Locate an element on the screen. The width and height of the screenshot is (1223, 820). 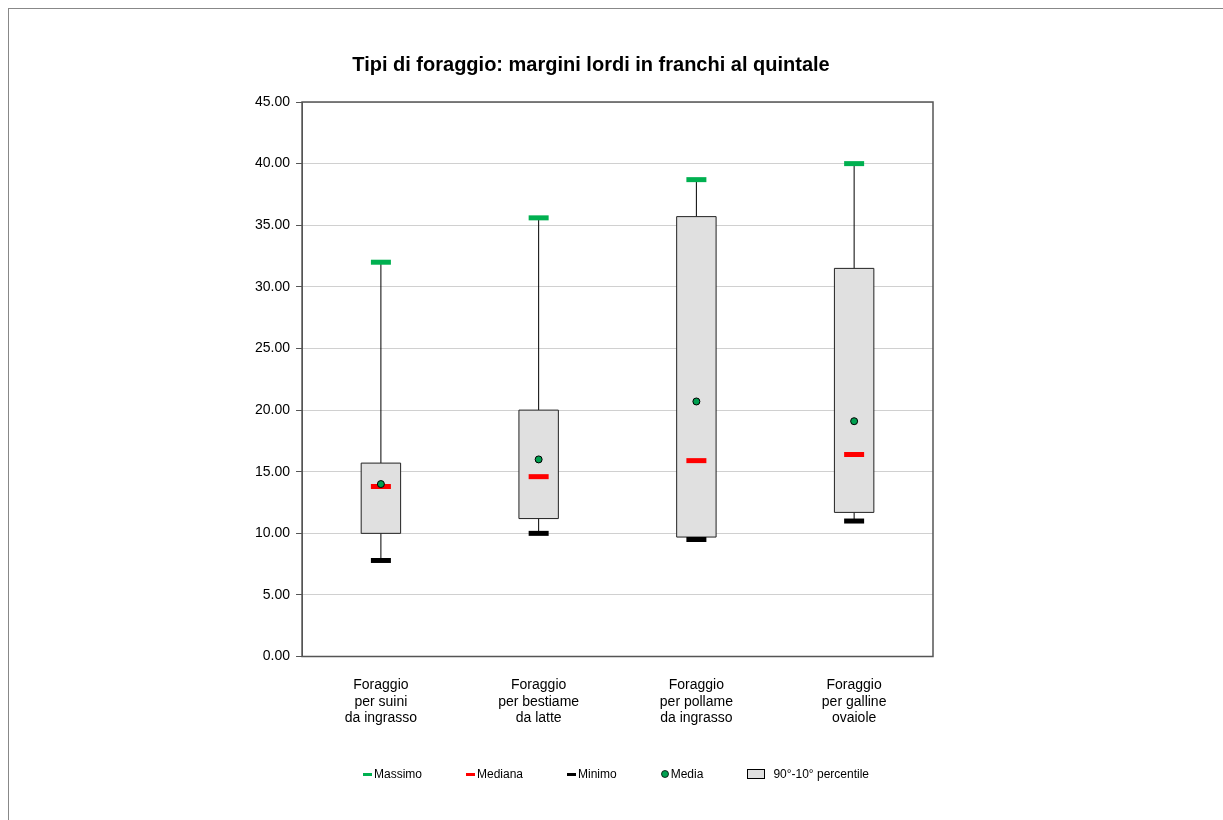
y-tick-label: 40.00 is located at coordinates (272, 162).